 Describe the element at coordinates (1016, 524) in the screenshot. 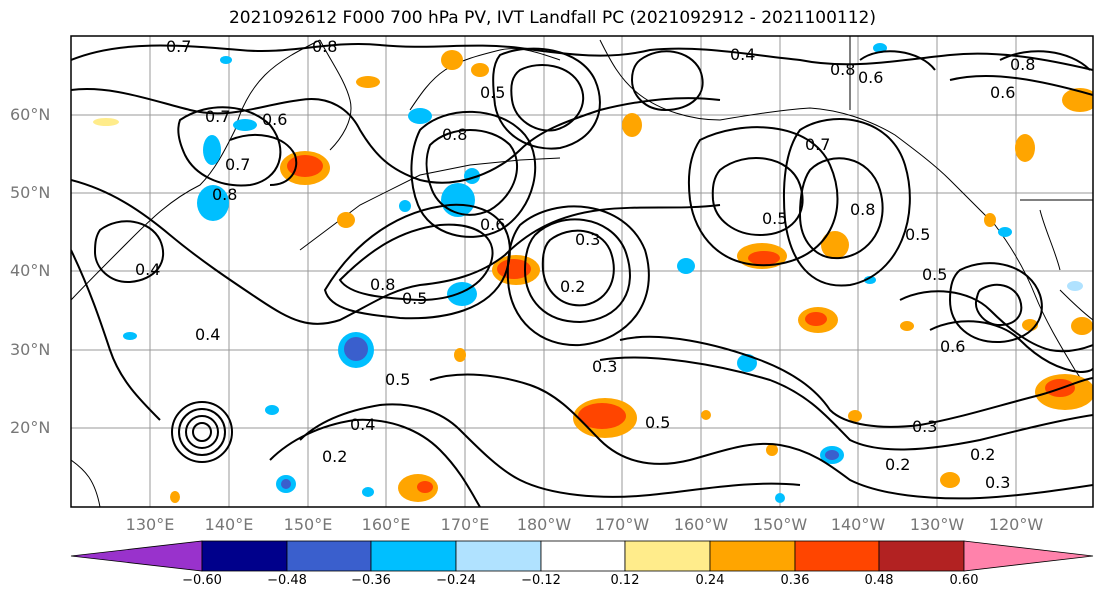

I see `lon-label: 120°W` at that location.